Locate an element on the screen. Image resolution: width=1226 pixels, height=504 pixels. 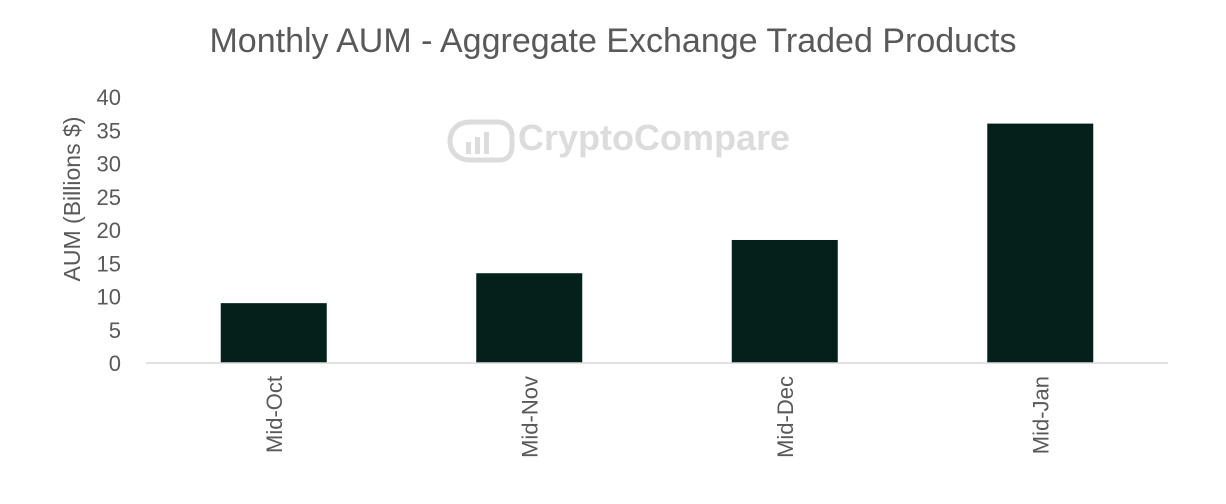
y-tick-label: 20 is located at coordinates (109, 230).